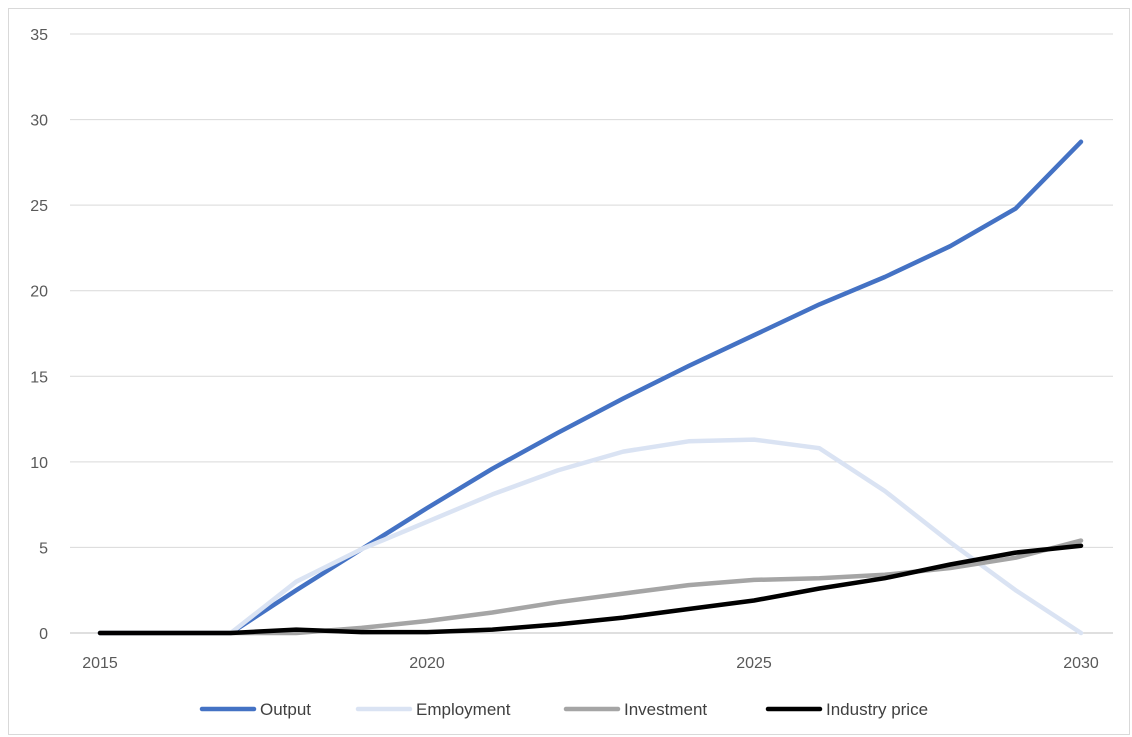 This screenshot has height=737, width=1132. What do you see at coordinates (39, 35) in the screenshot?
I see `y-tick-label: 35` at bounding box center [39, 35].